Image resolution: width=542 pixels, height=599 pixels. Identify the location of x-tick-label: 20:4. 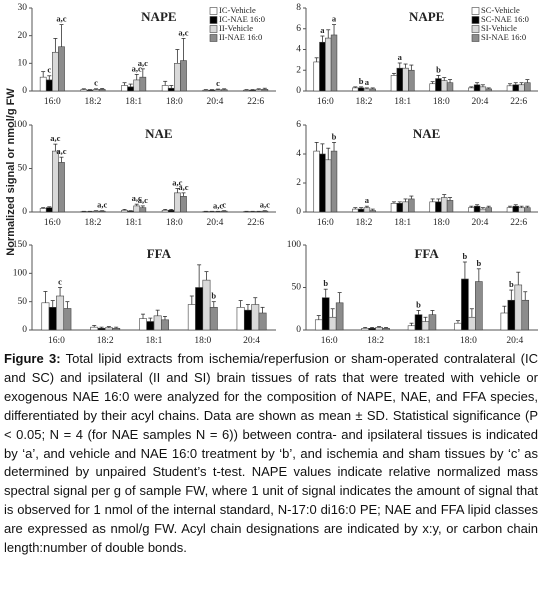
(251, 341).